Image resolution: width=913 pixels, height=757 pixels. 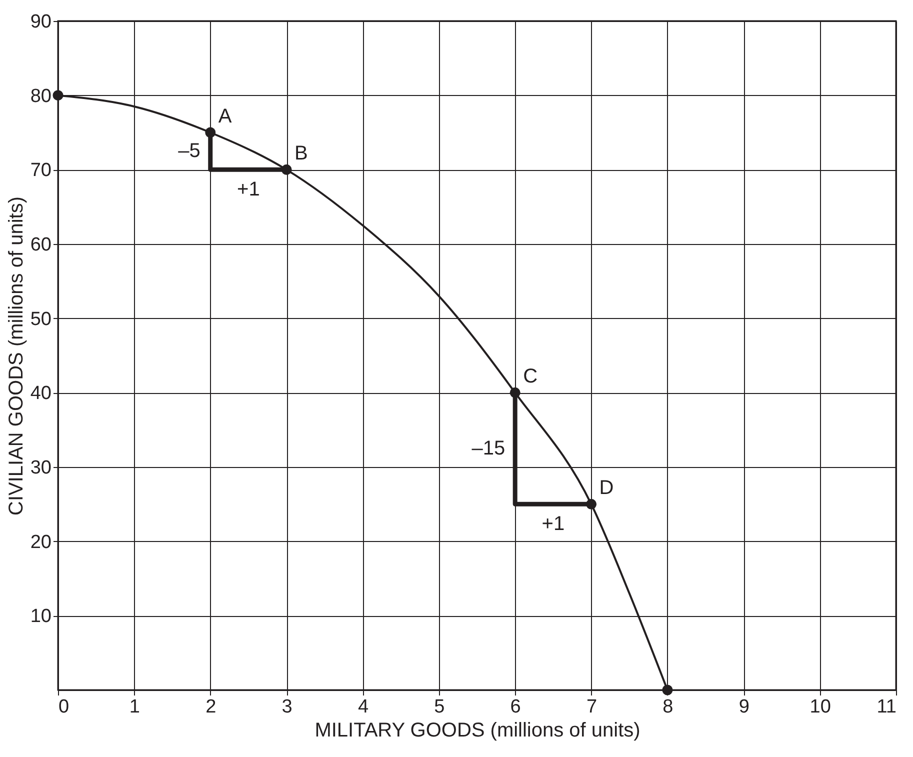 I want to click on annotation: A, so click(x=225, y=117).